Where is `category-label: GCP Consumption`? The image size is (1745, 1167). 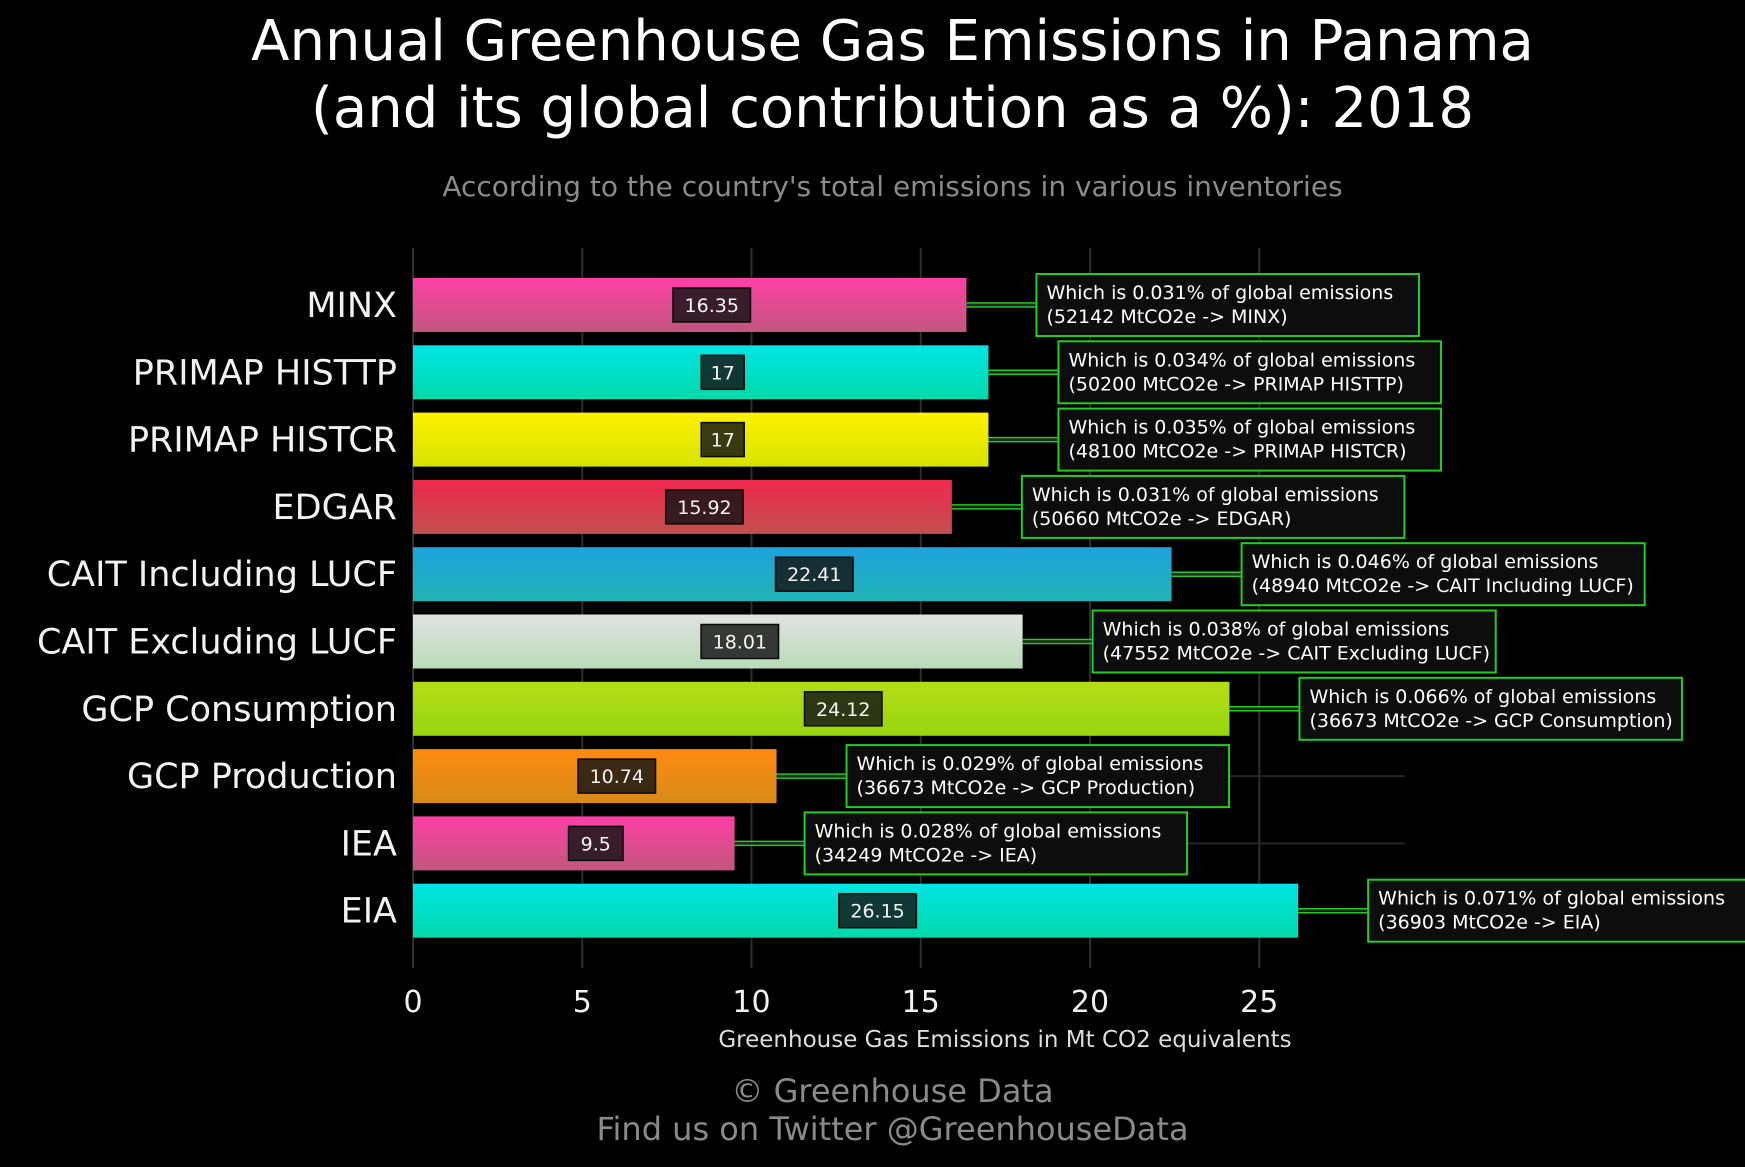 category-label: GCP Consumption is located at coordinates (239, 710).